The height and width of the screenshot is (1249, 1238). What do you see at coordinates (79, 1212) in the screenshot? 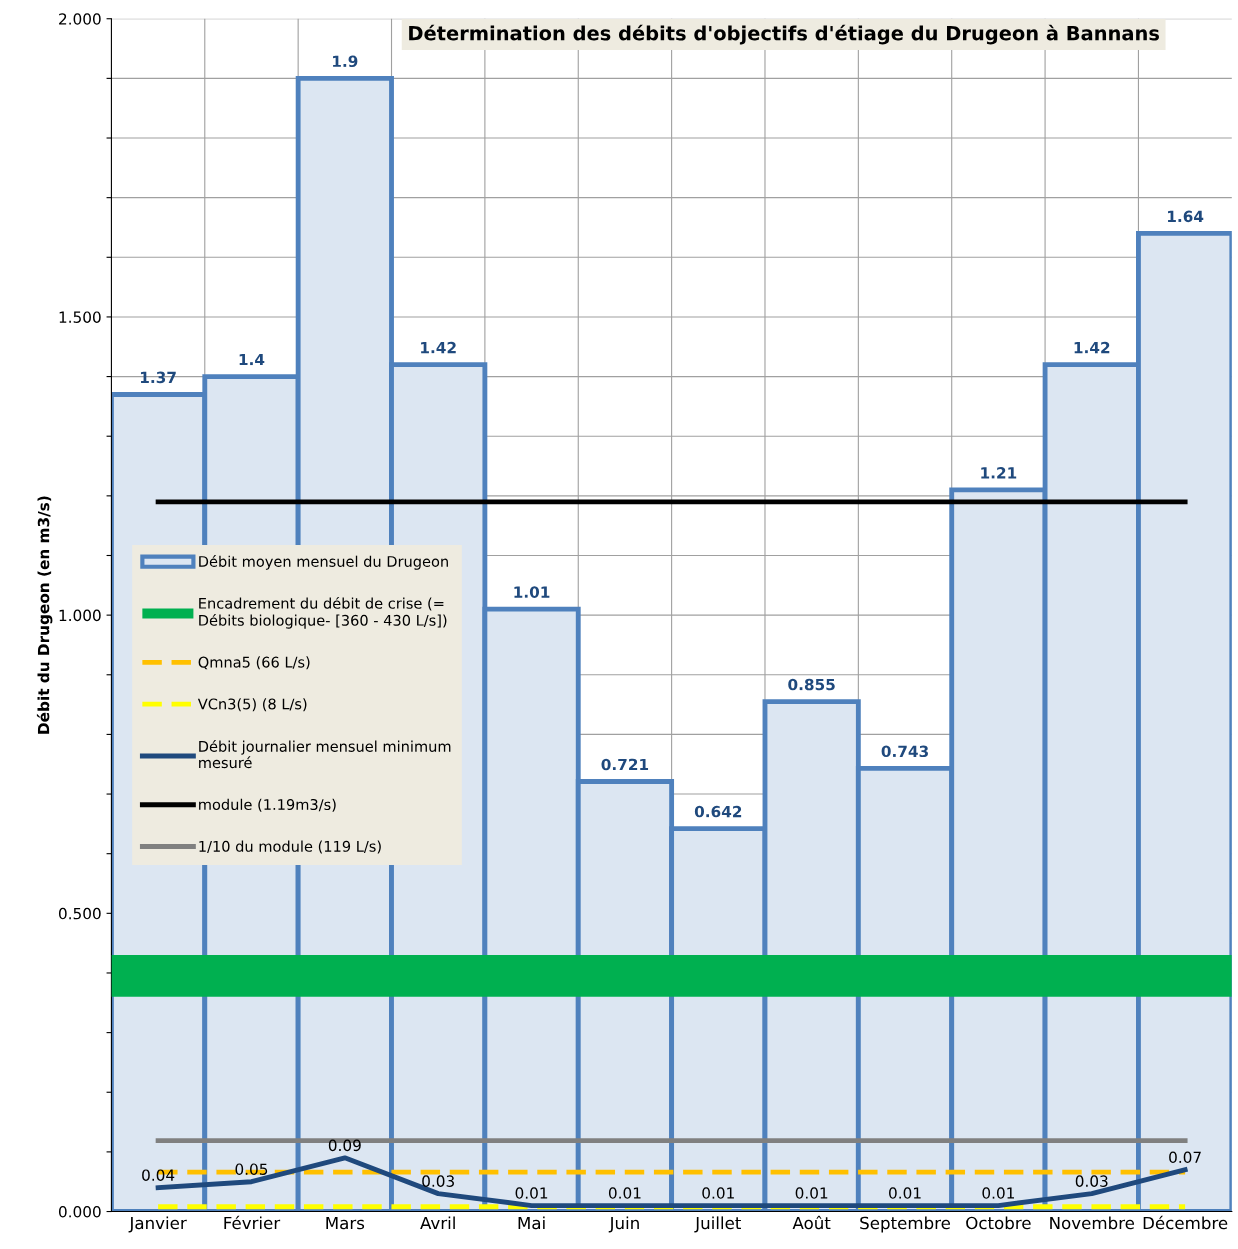
I see `y-tick-label: 0.000` at bounding box center [79, 1212].